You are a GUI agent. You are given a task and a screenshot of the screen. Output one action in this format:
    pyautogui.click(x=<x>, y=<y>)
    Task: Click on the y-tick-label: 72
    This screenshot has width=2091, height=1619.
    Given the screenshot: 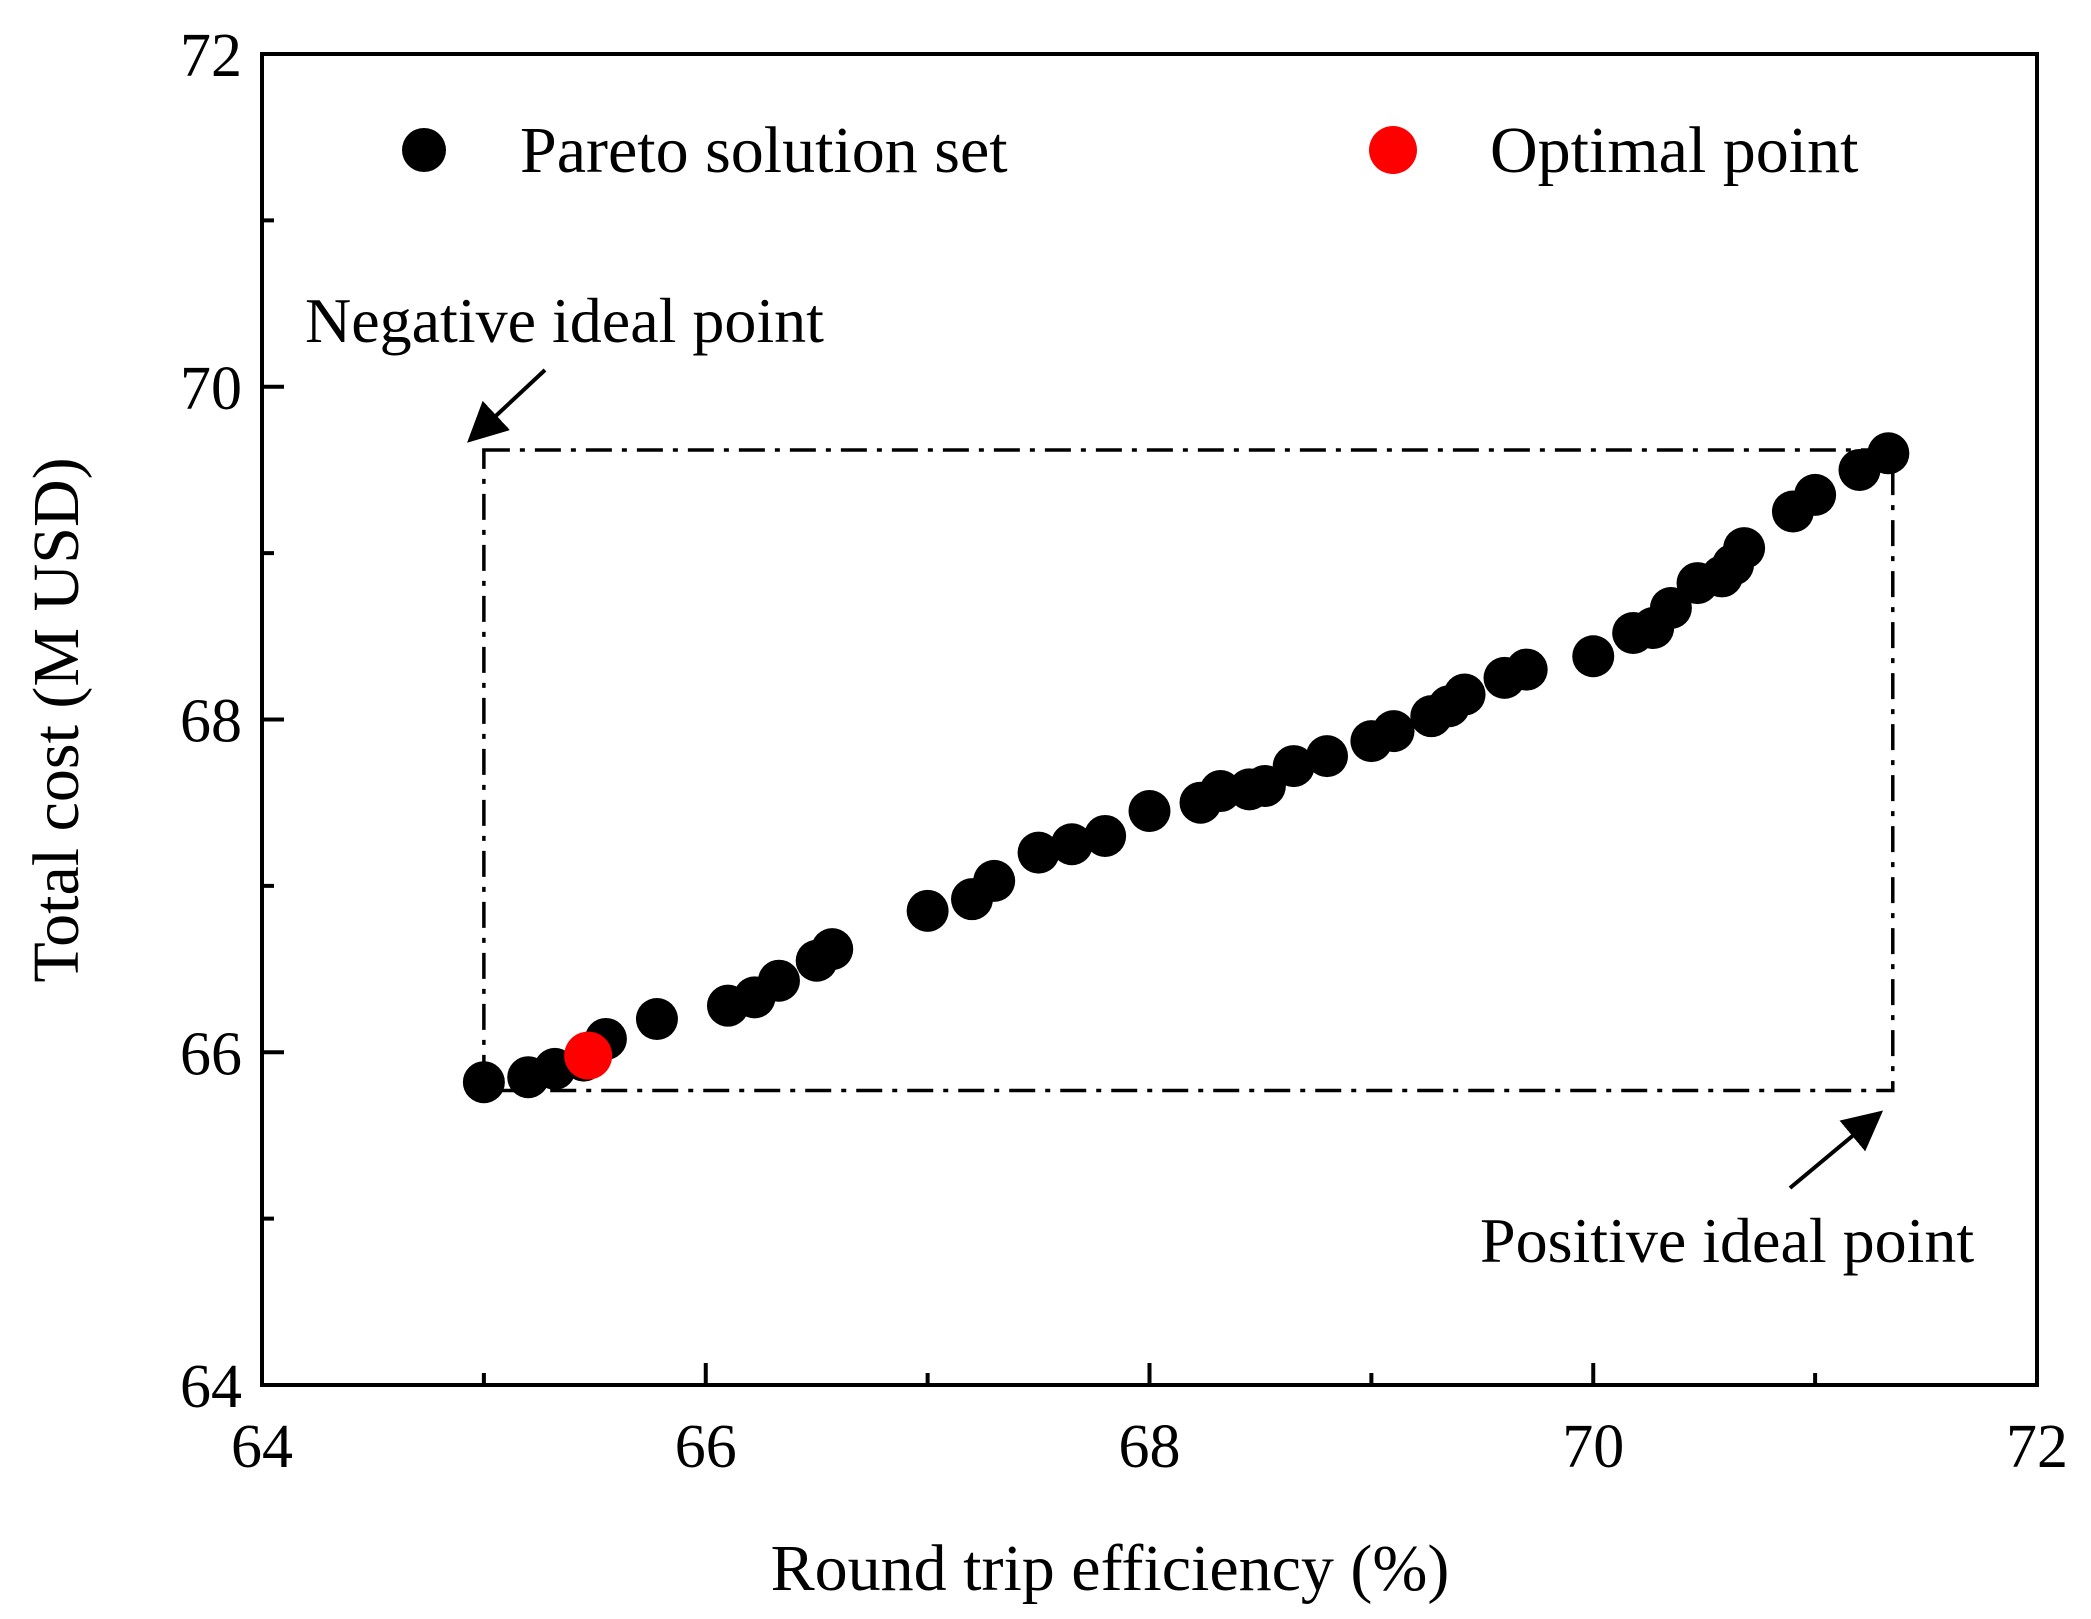 What is the action you would take?
    pyautogui.click(x=211, y=56)
    